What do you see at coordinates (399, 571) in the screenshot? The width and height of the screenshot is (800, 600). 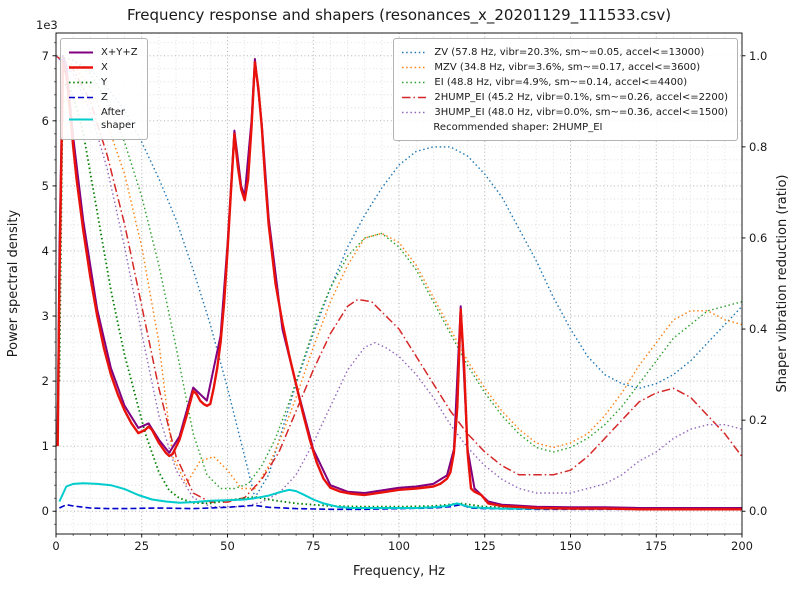 I see `x-axis-label: Frequency, Hz` at bounding box center [399, 571].